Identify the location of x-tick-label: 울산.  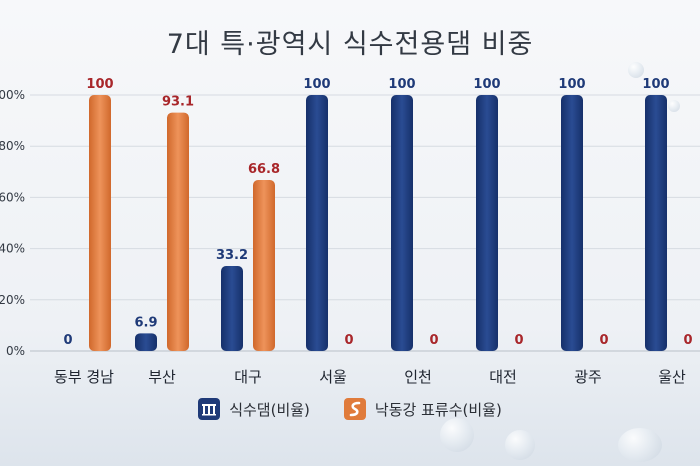
(672, 377).